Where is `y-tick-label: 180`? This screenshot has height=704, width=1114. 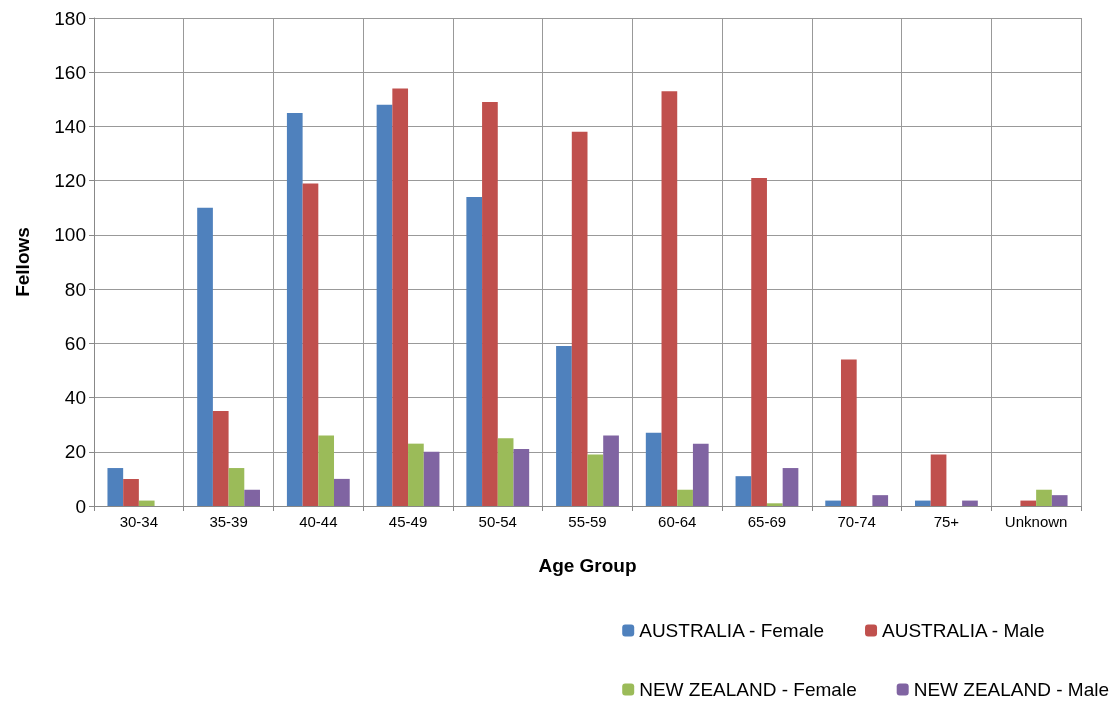
y-tick-label: 180 is located at coordinates (70, 18).